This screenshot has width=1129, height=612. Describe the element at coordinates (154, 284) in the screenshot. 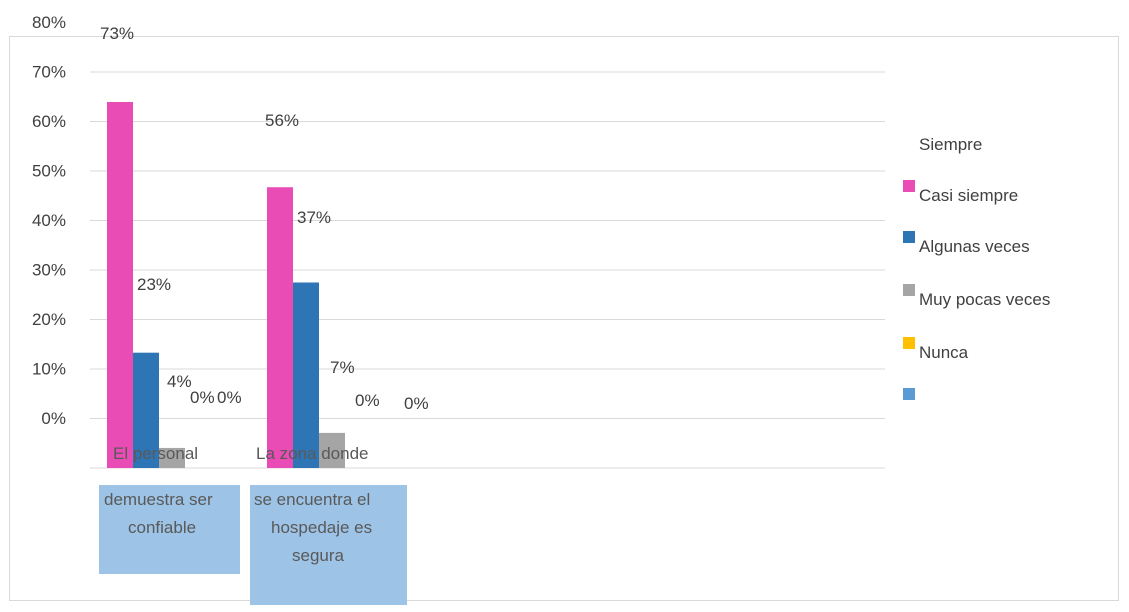

I see `data-label: 23%` at that location.